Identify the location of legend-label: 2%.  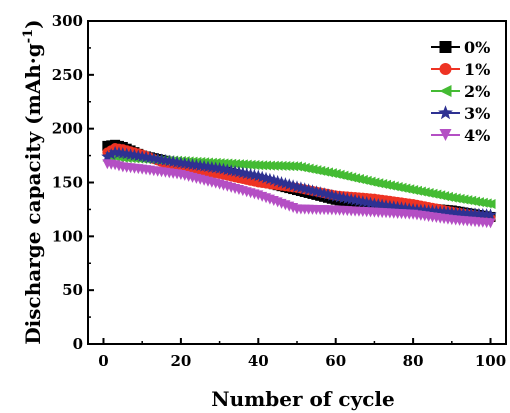
(477, 91).